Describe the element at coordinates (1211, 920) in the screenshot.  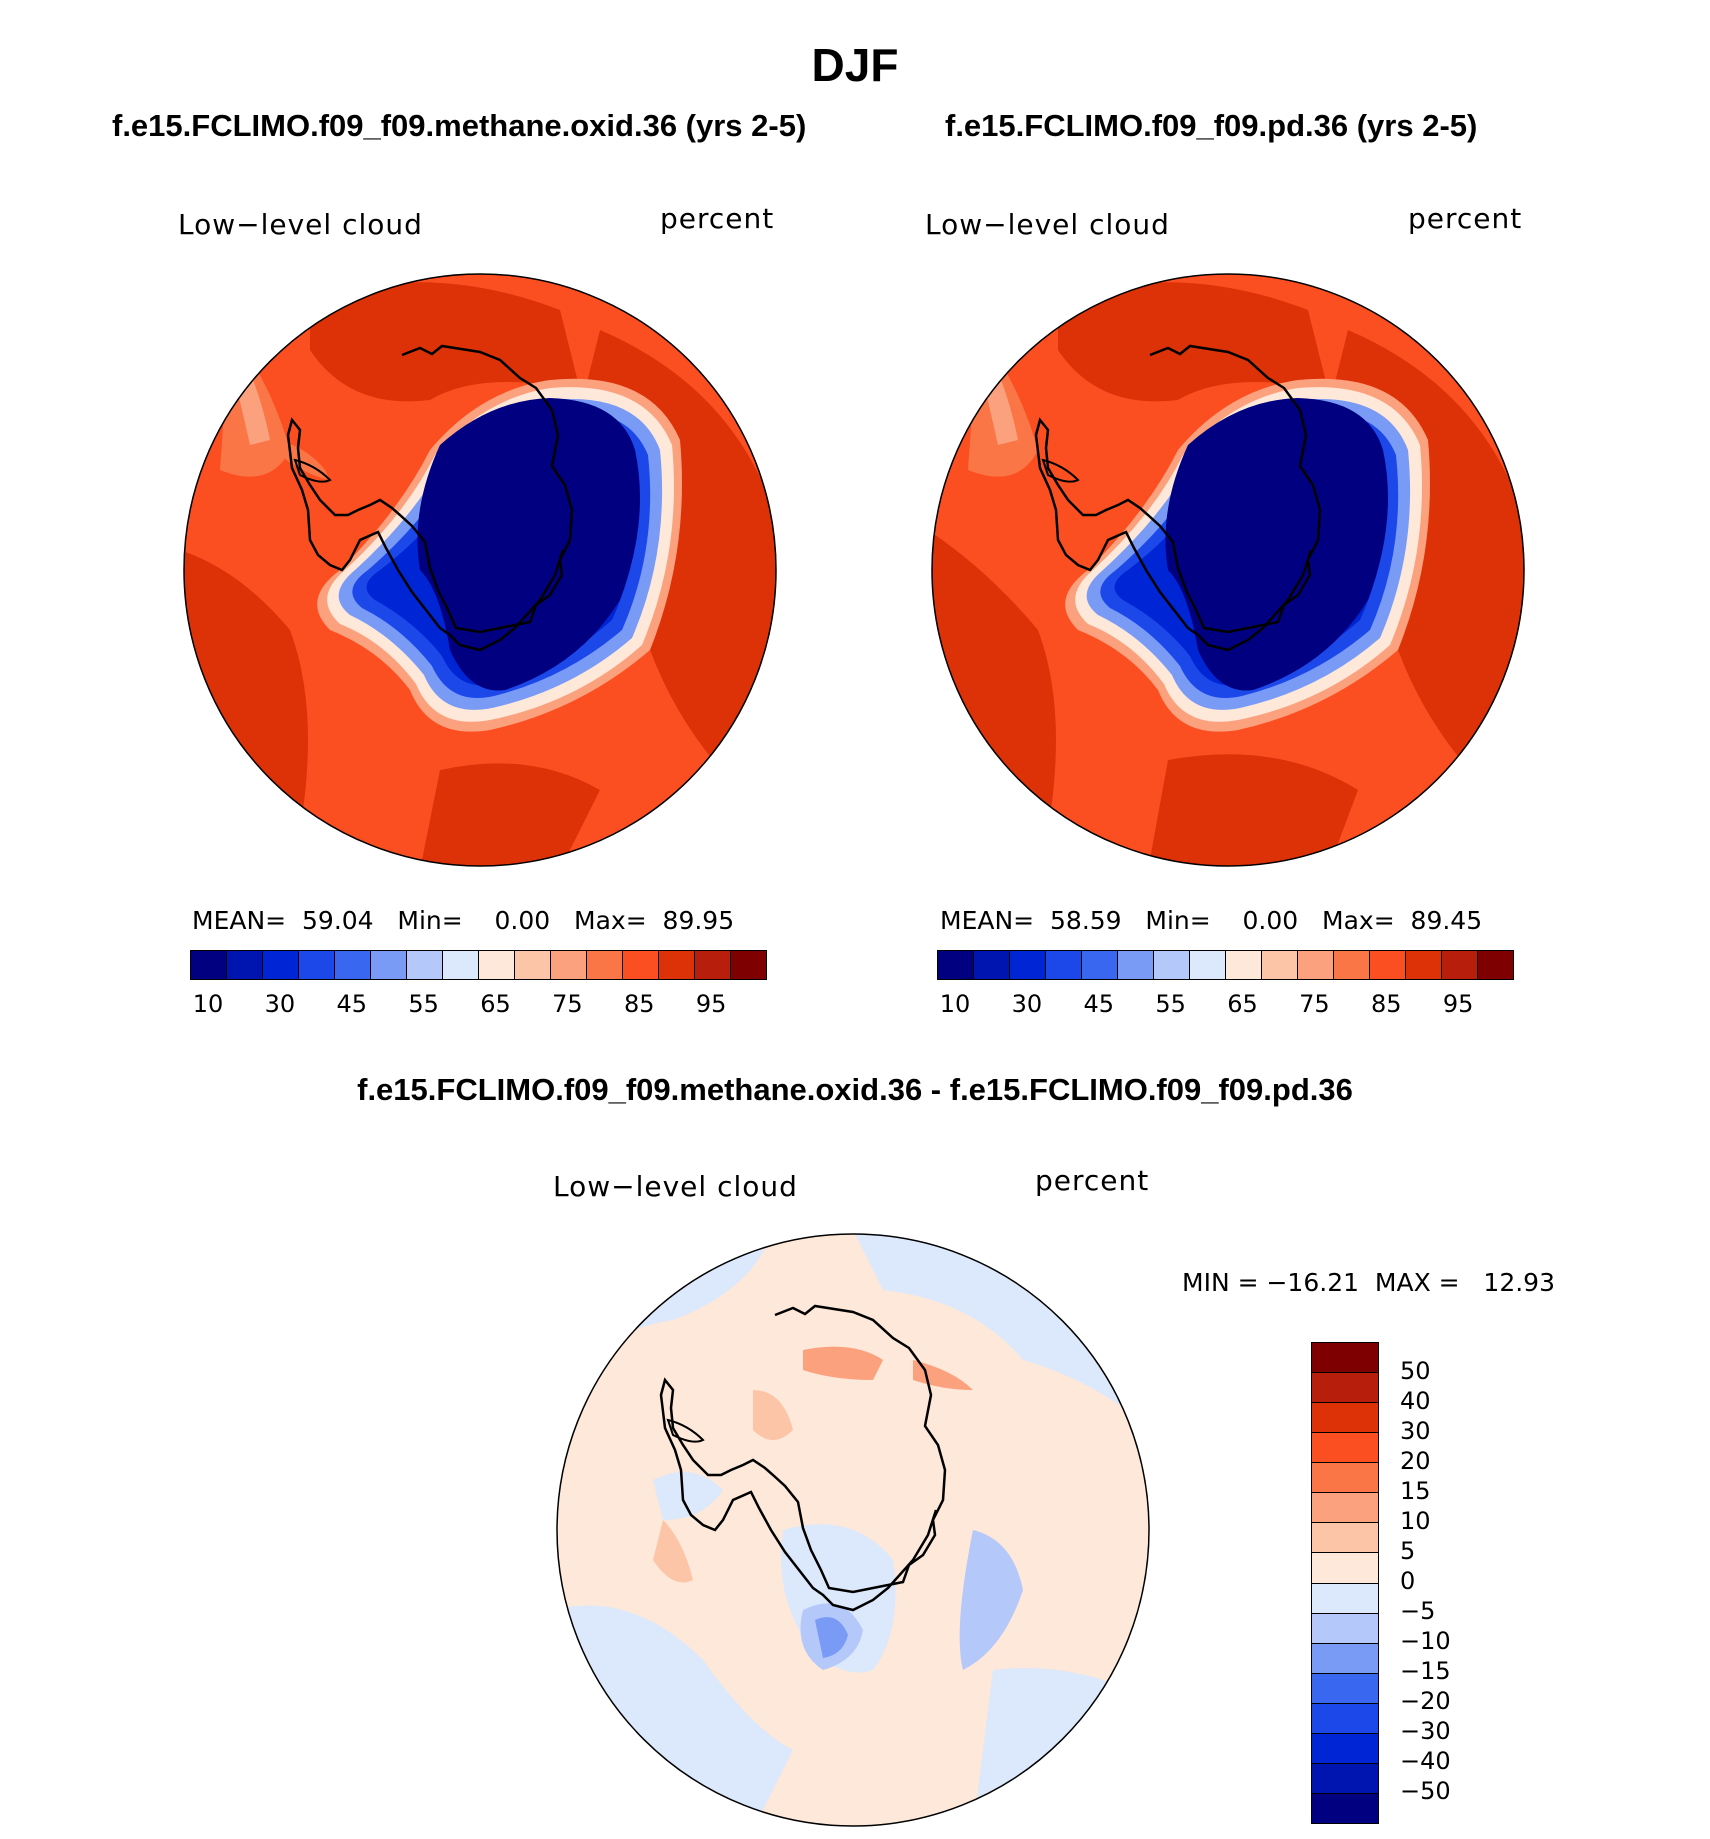
I see `panel2-stats: MEAN= 58.59 Min= 0.00 Max= 89.45` at that location.